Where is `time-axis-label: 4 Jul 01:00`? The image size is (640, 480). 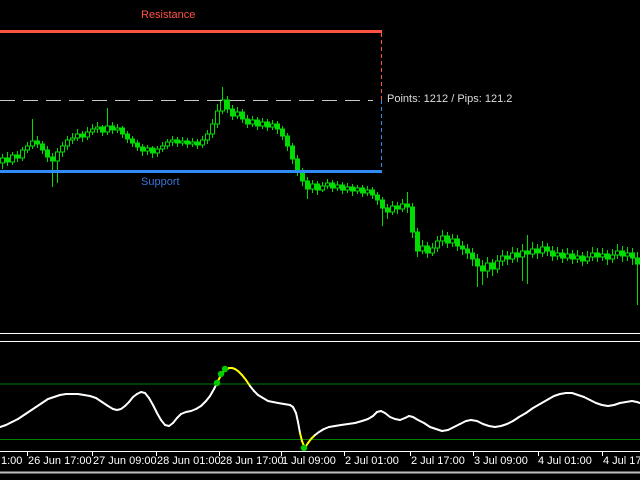 time-axis-label: 4 Jul 01:00 is located at coordinates (565, 461).